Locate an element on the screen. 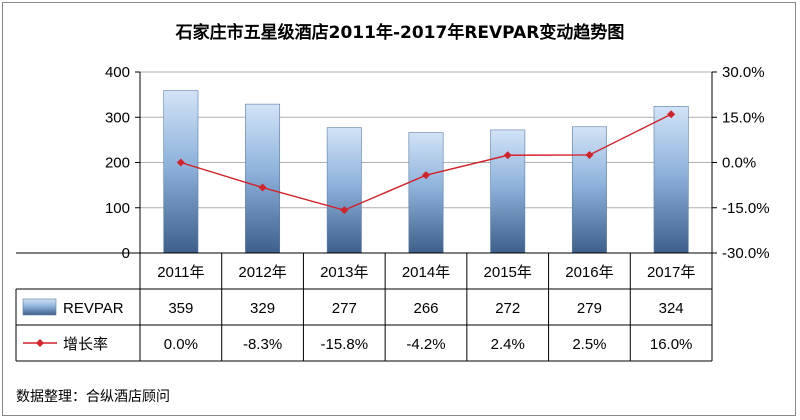  data-label-revpar: 329 is located at coordinates (262, 308).